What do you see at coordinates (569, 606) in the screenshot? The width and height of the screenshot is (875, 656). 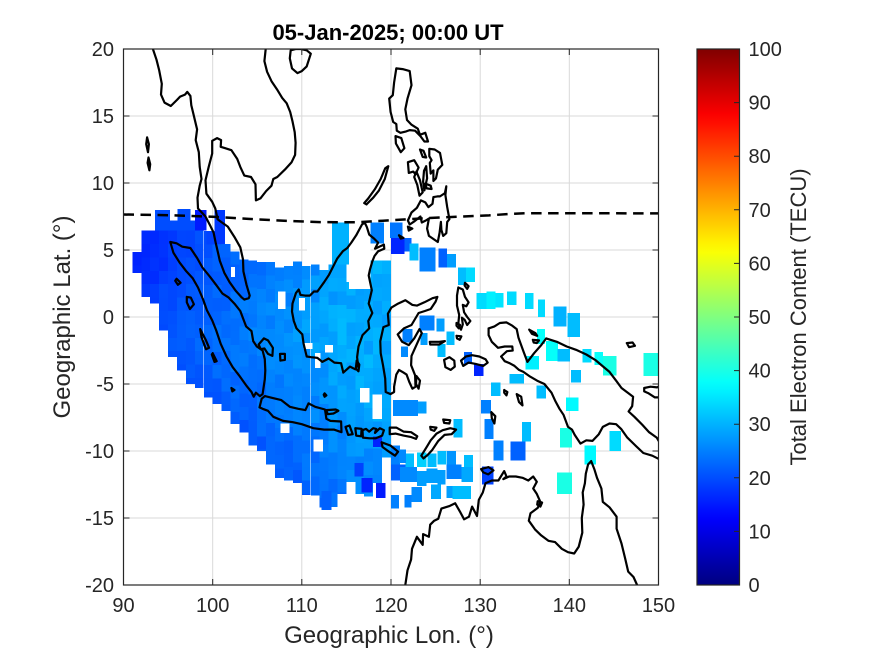 I see `svg-text: 140` at bounding box center [569, 606].